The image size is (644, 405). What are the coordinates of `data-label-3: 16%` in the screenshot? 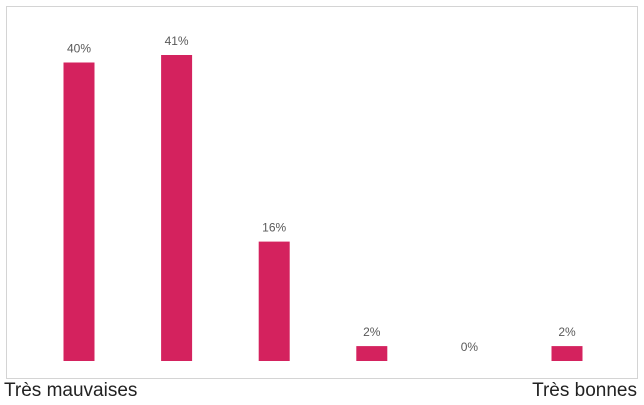 It's located at (274, 228).